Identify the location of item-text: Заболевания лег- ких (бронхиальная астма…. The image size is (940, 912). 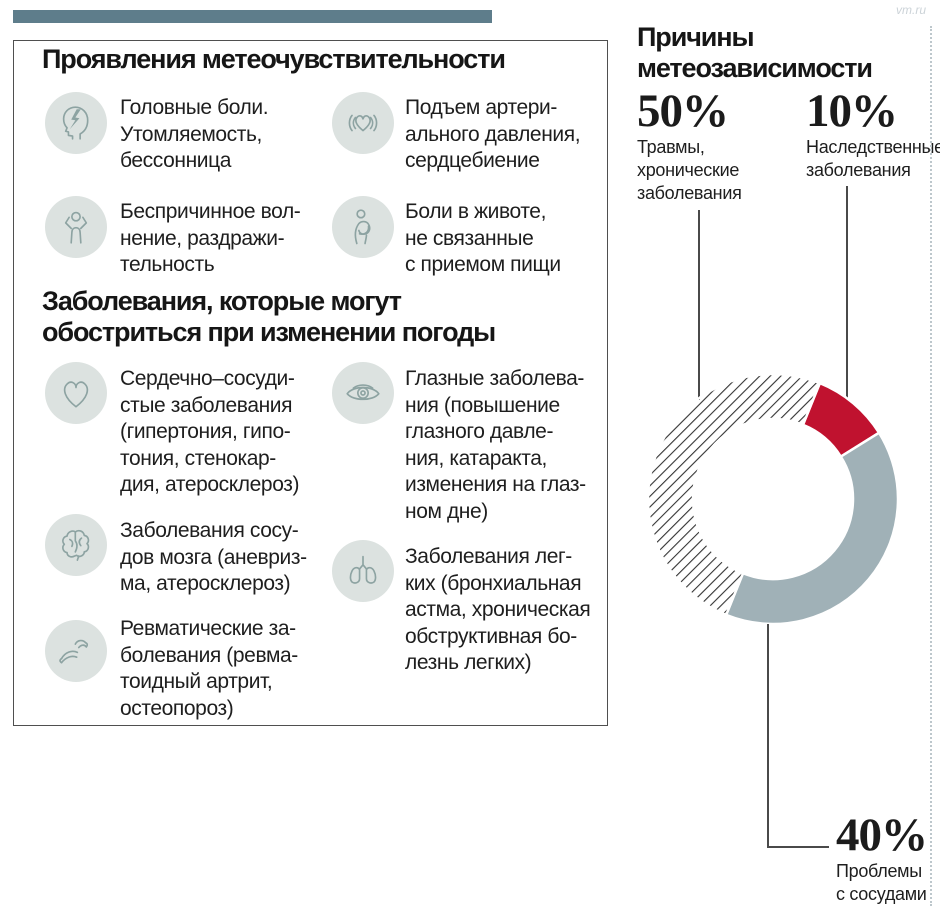
(498, 609).